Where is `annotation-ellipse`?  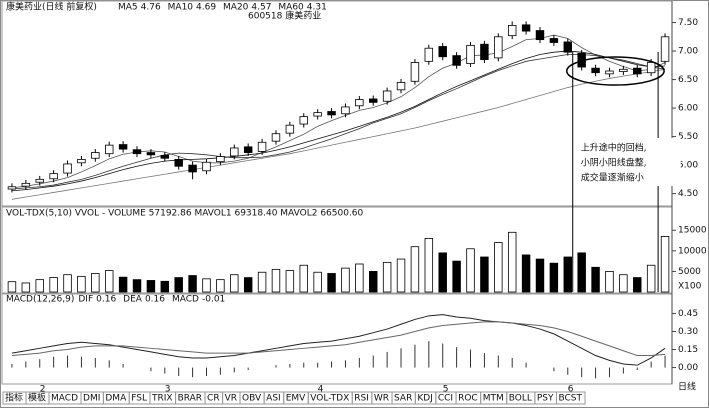
annotation-ellipse is located at coordinates (615, 71).